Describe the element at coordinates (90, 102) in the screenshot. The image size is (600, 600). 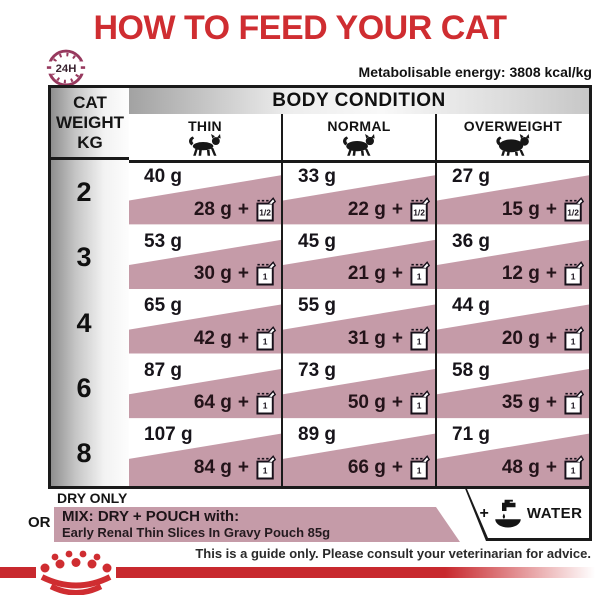
I see `weight-header-line: CAT` at that location.